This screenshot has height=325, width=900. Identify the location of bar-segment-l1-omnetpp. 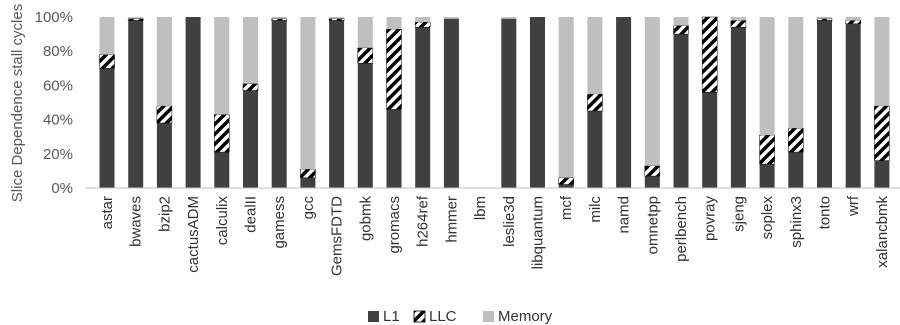
(652, 182).